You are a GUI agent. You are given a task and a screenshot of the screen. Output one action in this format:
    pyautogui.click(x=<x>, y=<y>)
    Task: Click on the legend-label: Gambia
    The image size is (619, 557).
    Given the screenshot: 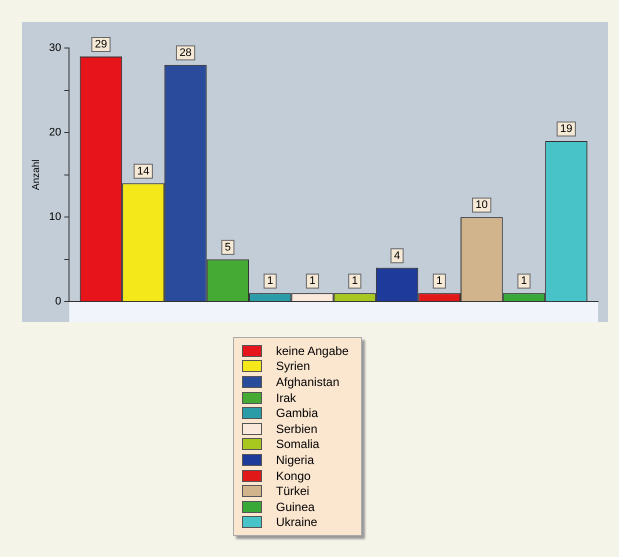 What is the action you would take?
    pyautogui.click(x=297, y=413)
    